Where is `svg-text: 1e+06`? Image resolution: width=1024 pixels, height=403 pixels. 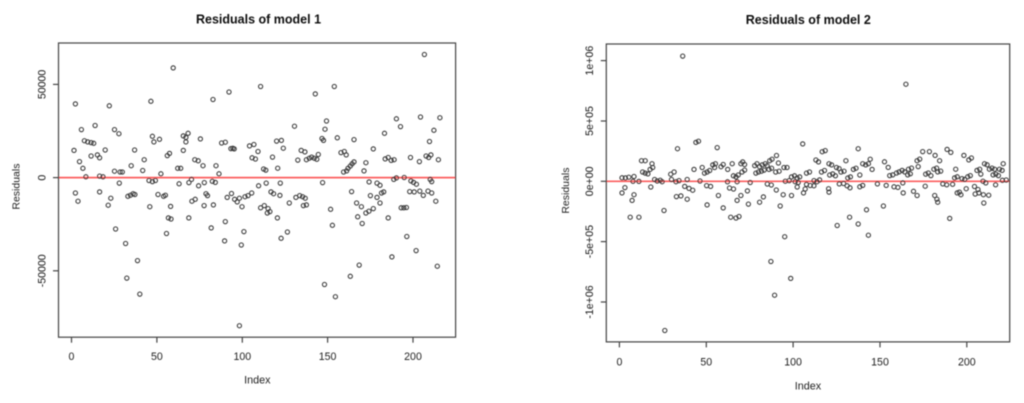
svg-text: 1e+06 is located at coordinates (590, 61).